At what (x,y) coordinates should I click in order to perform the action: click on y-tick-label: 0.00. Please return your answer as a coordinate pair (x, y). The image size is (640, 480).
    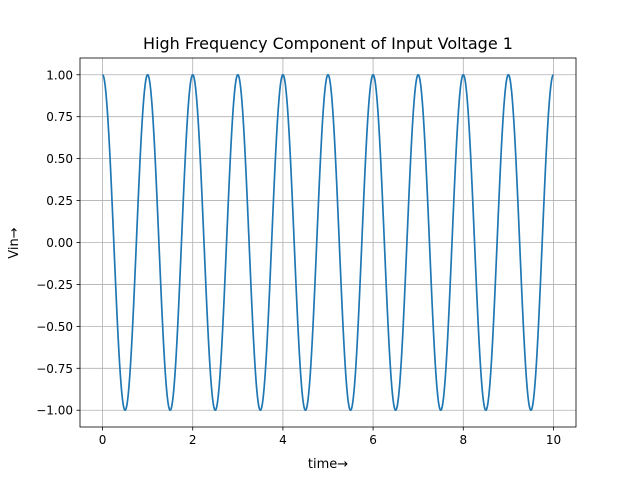
    Looking at the image, I should click on (59, 243).